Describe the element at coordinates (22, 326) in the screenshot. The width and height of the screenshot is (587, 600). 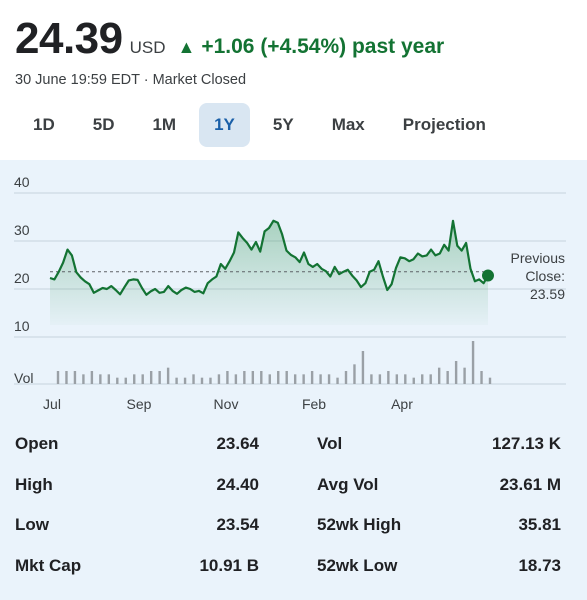
I see `y-tick-label: 10` at that location.